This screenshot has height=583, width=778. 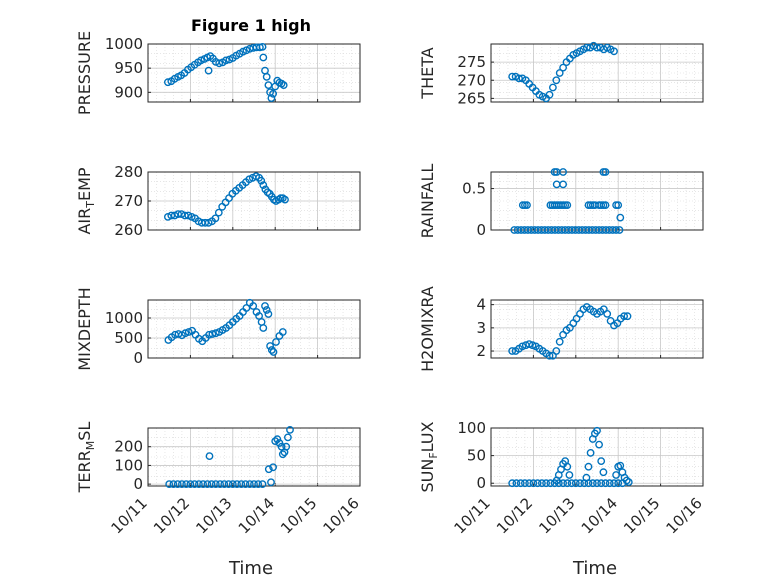 I want to click on y-axis-label-suffix: EMP, so click(x=84, y=184).